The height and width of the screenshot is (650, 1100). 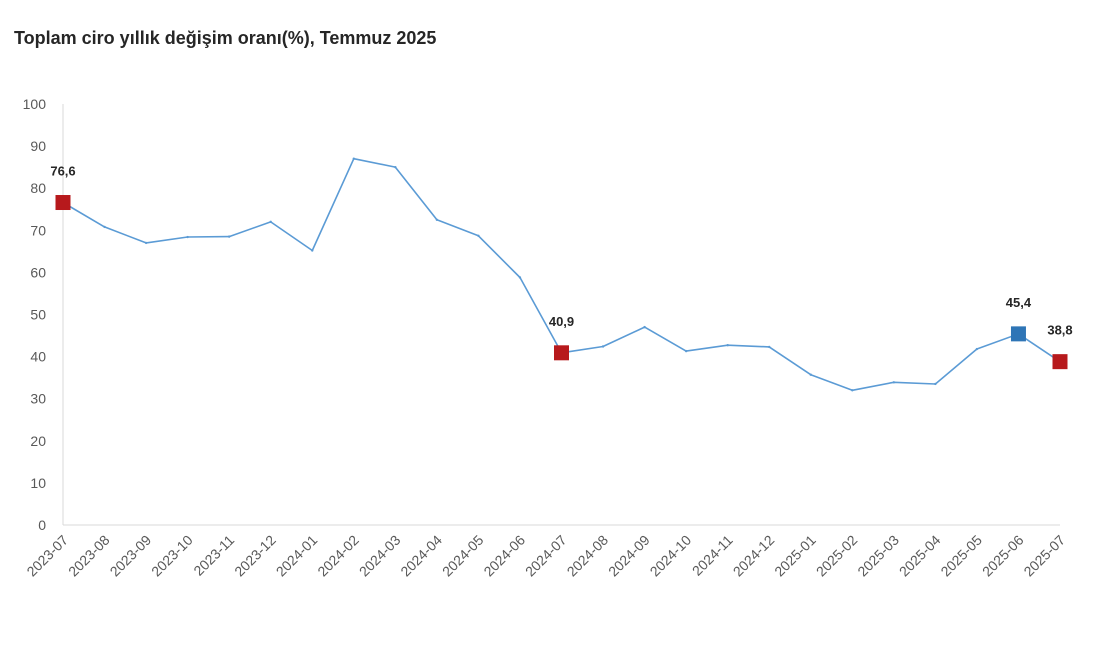 What do you see at coordinates (795, 556) in the screenshot?
I see `x-tick-label: 2025-01` at bounding box center [795, 556].